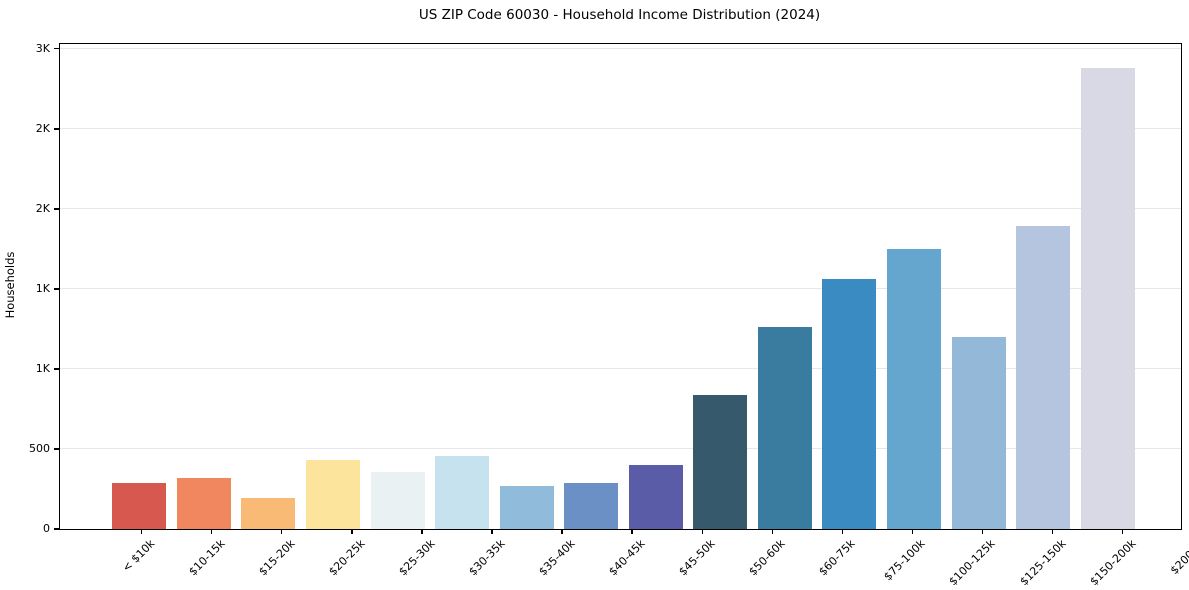 Image resolution: width=1189 pixels, height=590 pixels. I want to click on bar-20-25k, so click(332, 494).